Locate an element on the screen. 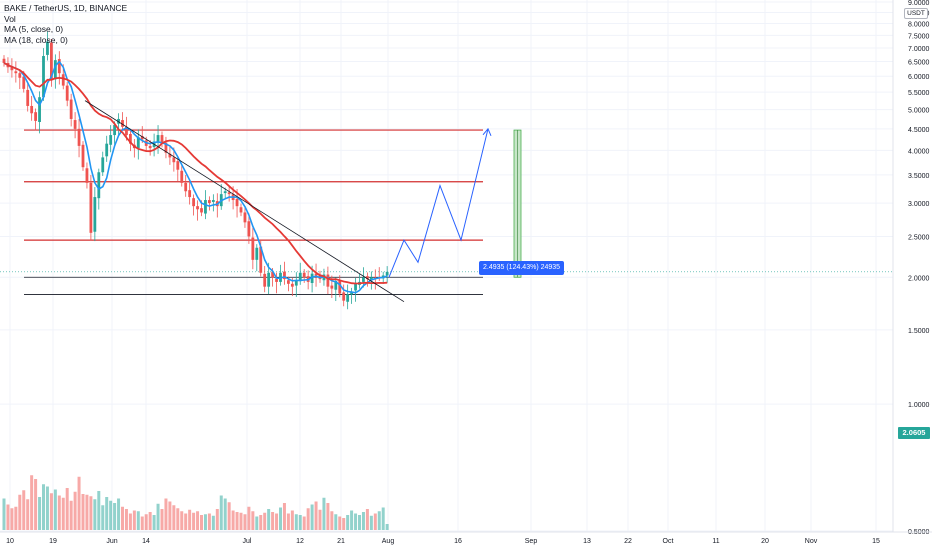 The width and height of the screenshot is (932, 550). legend-ma18: MA (18, close, 0) is located at coordinates (36, 39).